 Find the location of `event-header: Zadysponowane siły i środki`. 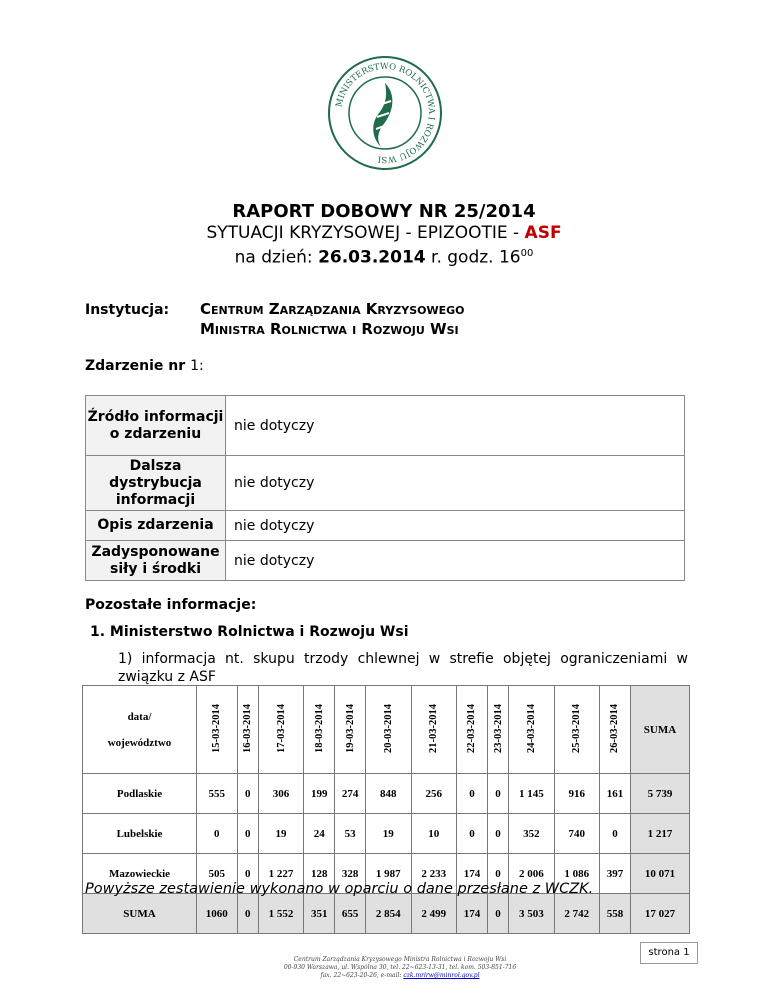

event-header: Zadysponowane siły i środki is located at coordinates (155, 560).